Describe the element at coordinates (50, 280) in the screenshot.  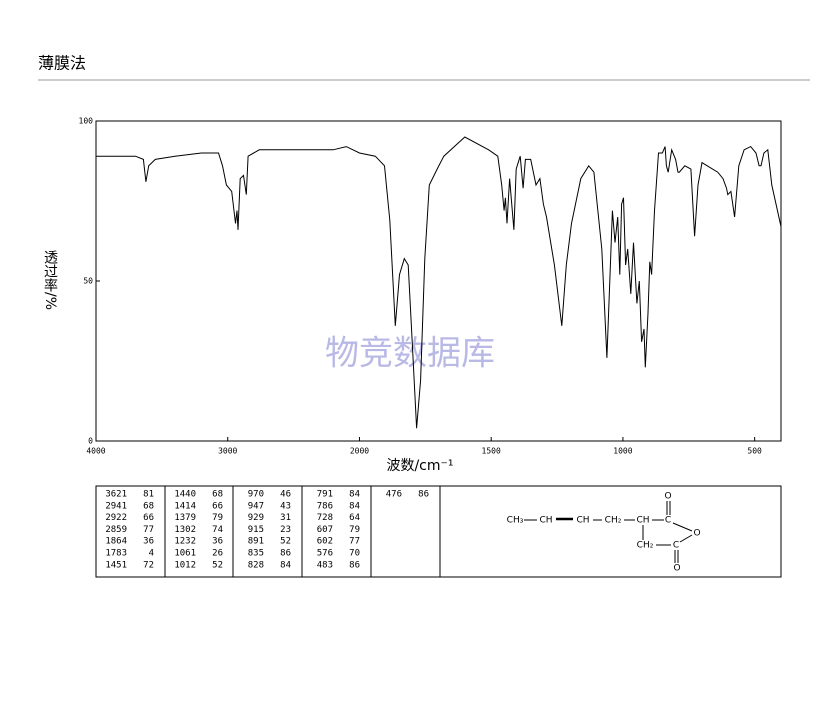
I see `y-axis-label: 透过率/%` at that location.